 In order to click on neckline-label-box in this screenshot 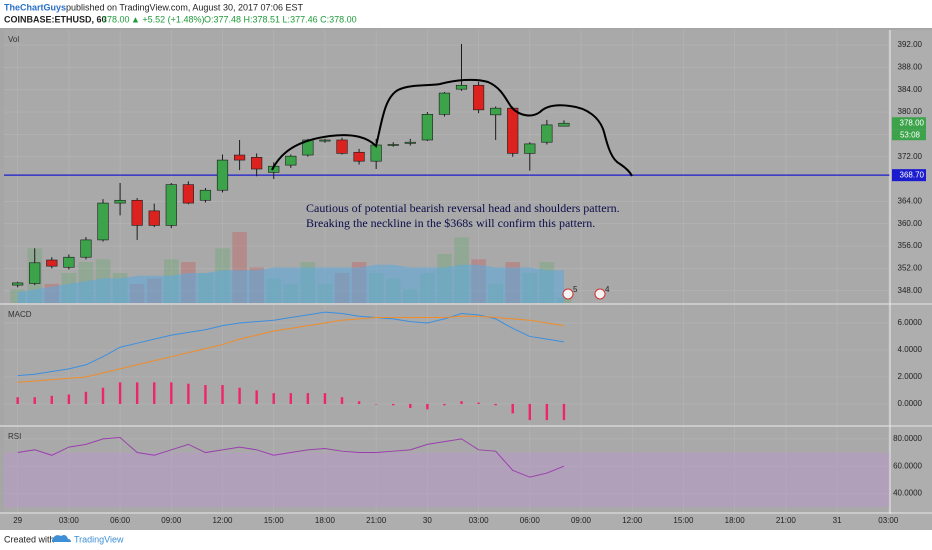, I will do `click(909, 175)`.